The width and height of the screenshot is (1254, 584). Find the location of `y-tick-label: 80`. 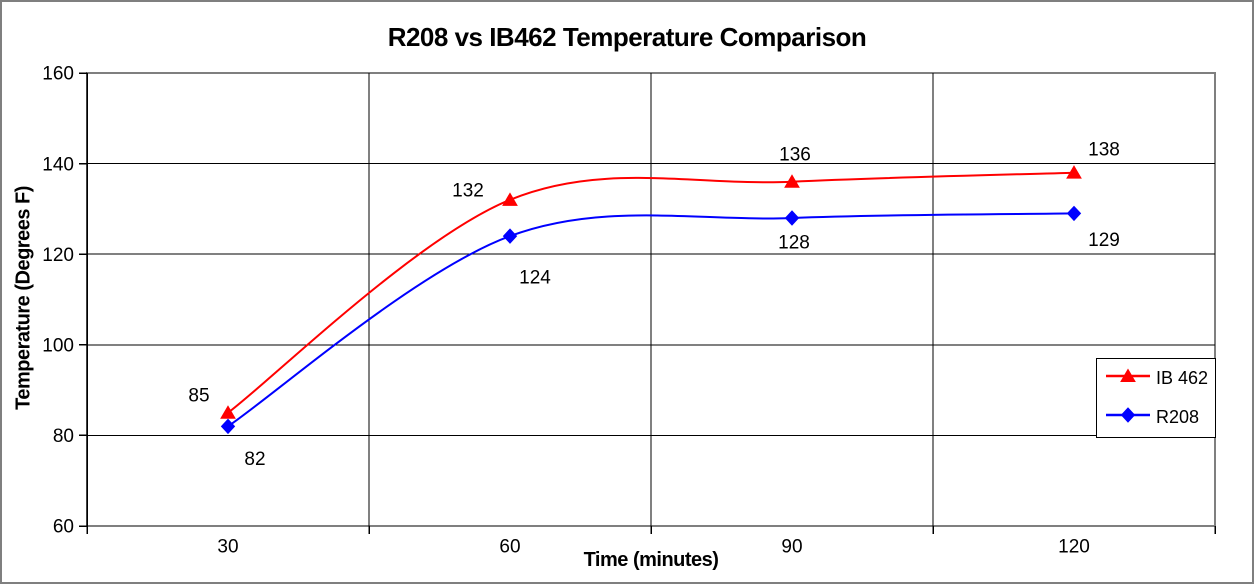

y-tick-label: 80 is located at coordinates (63, 436).